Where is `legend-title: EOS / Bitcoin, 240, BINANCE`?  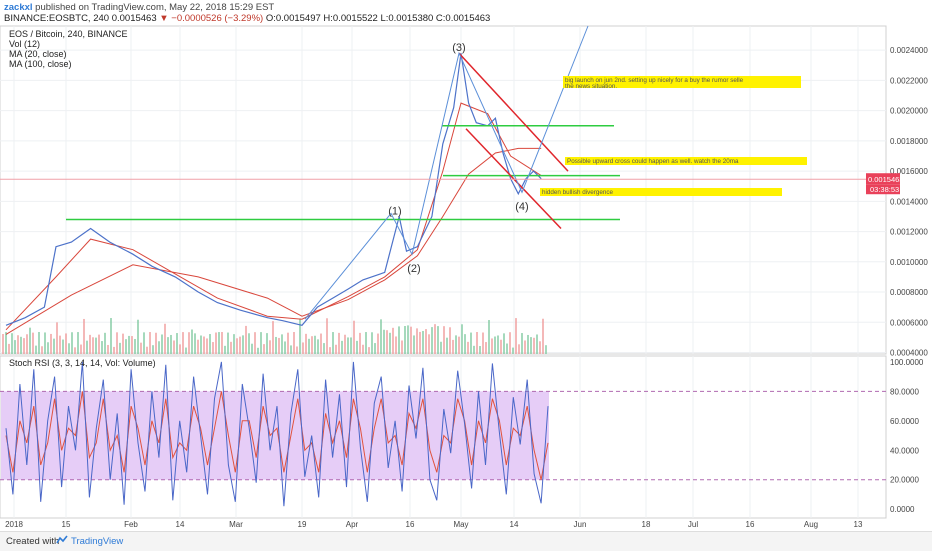
legend-title: EOS / Bitcoin, 240, BINANCE is located at coordinates (68, 34).